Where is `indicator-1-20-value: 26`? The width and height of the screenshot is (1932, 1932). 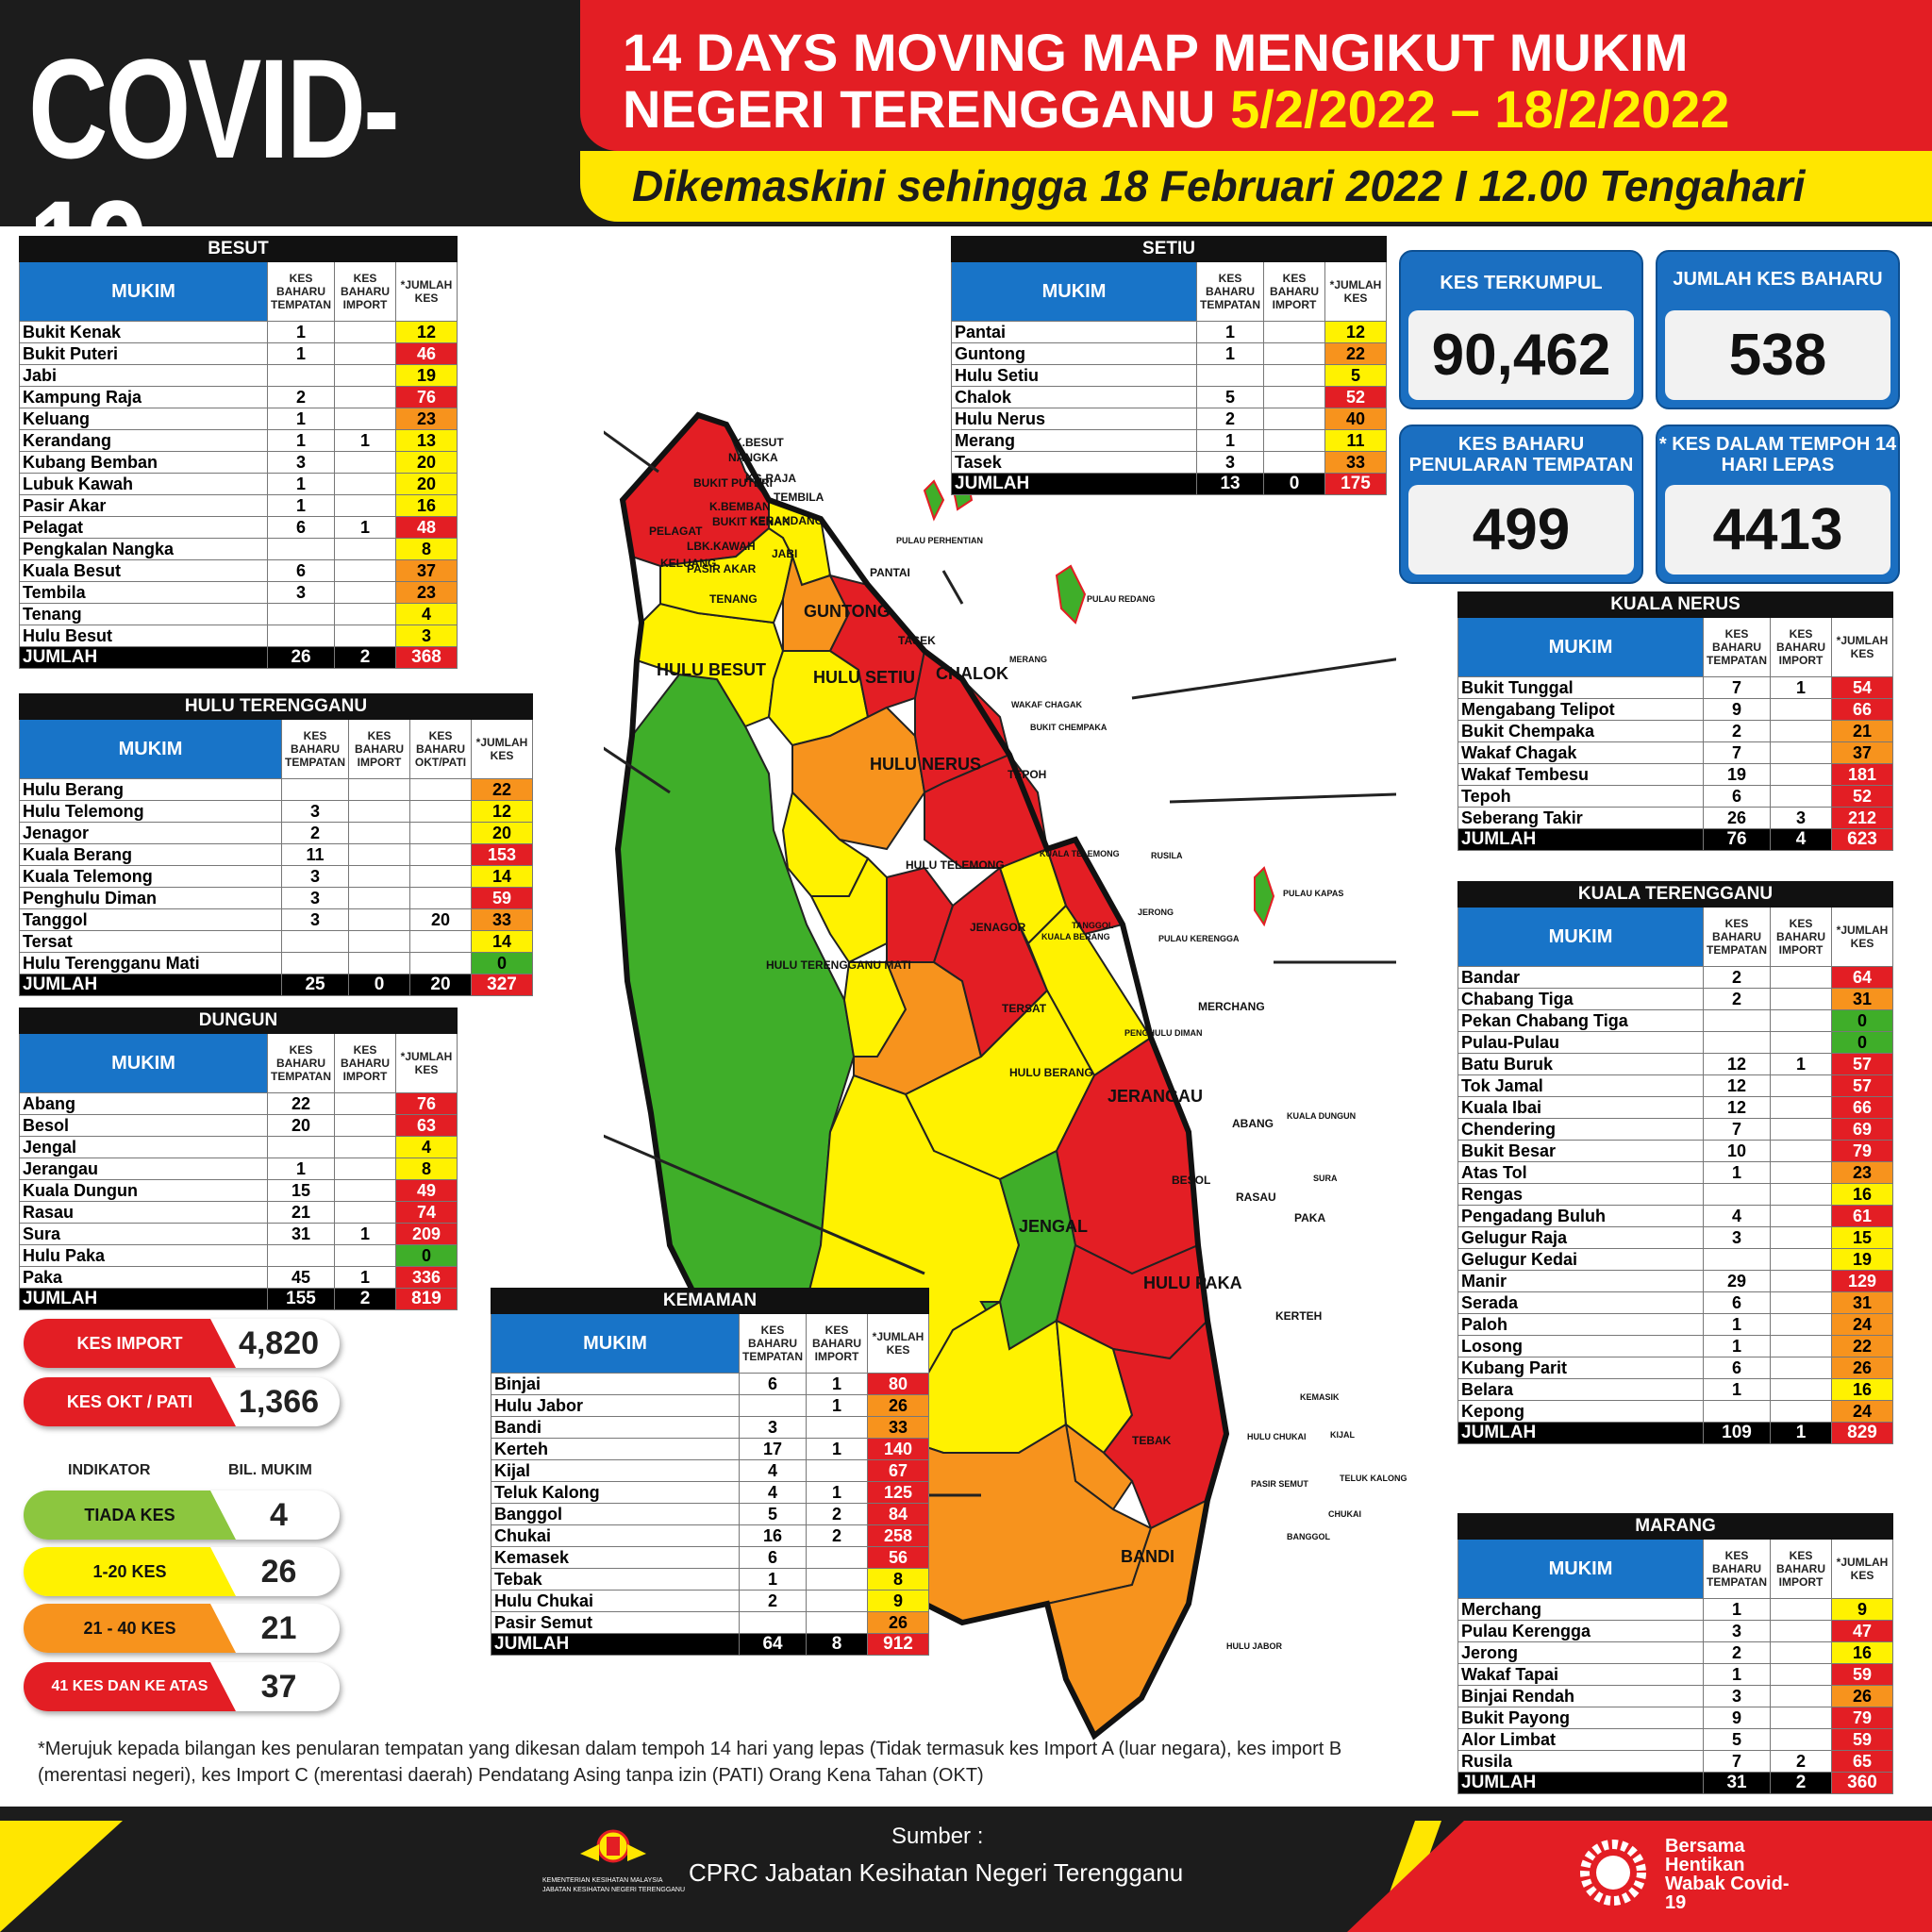 indicator-1-20-value: 26 is located at coordinates (279, 1572).